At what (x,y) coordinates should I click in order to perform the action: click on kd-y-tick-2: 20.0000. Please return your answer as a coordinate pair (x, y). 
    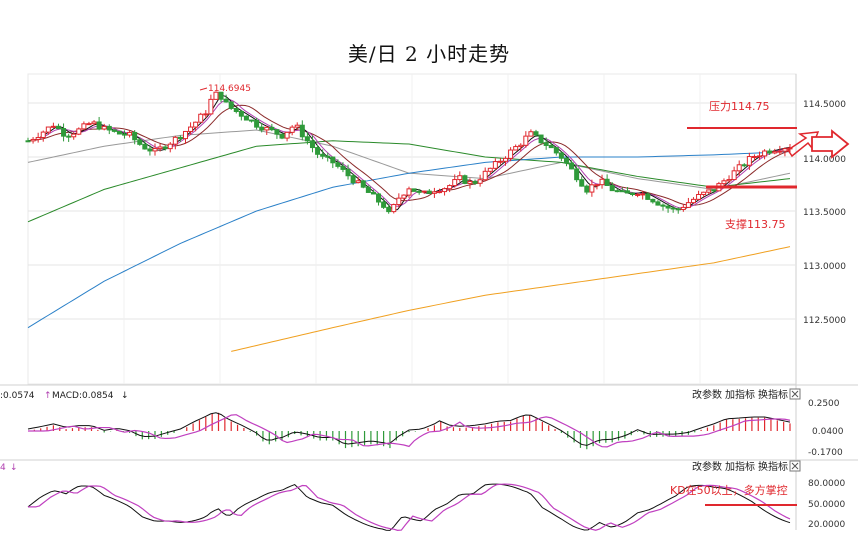
    Looking at the image, I should click on (826, 525).